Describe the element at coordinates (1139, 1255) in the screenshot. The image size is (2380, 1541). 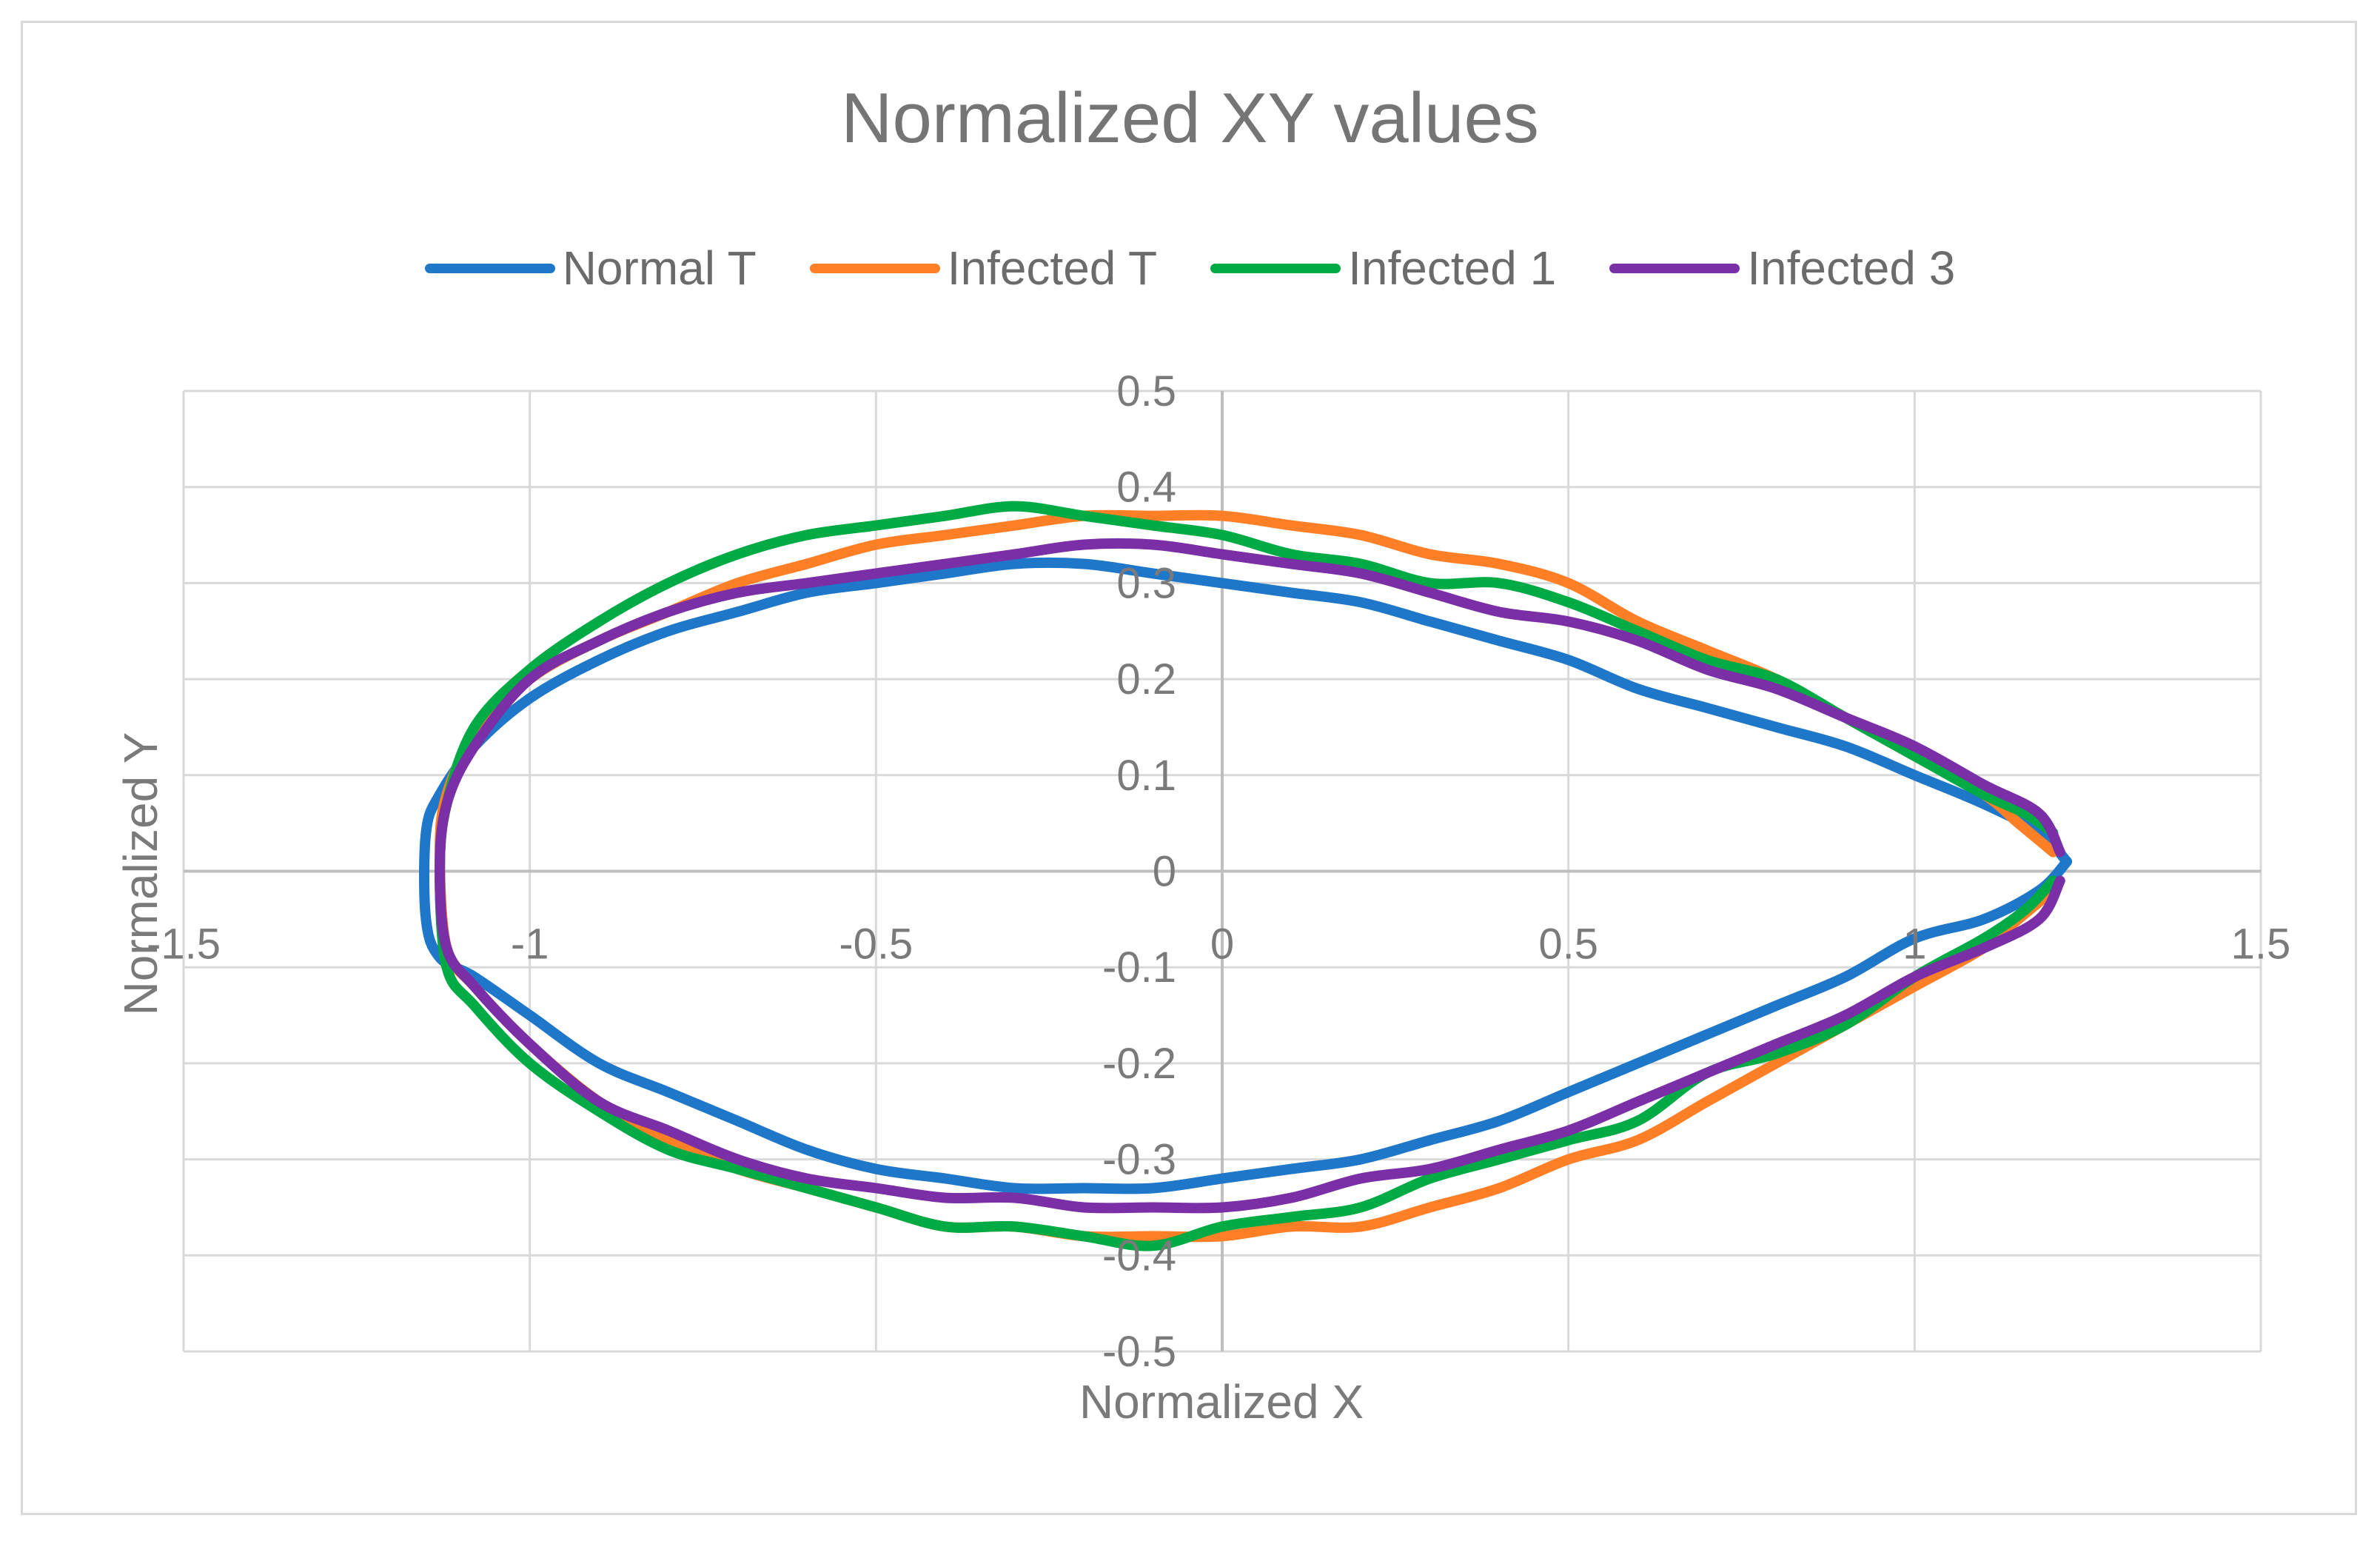
I see `y-tick-label: -0.4` at that location.